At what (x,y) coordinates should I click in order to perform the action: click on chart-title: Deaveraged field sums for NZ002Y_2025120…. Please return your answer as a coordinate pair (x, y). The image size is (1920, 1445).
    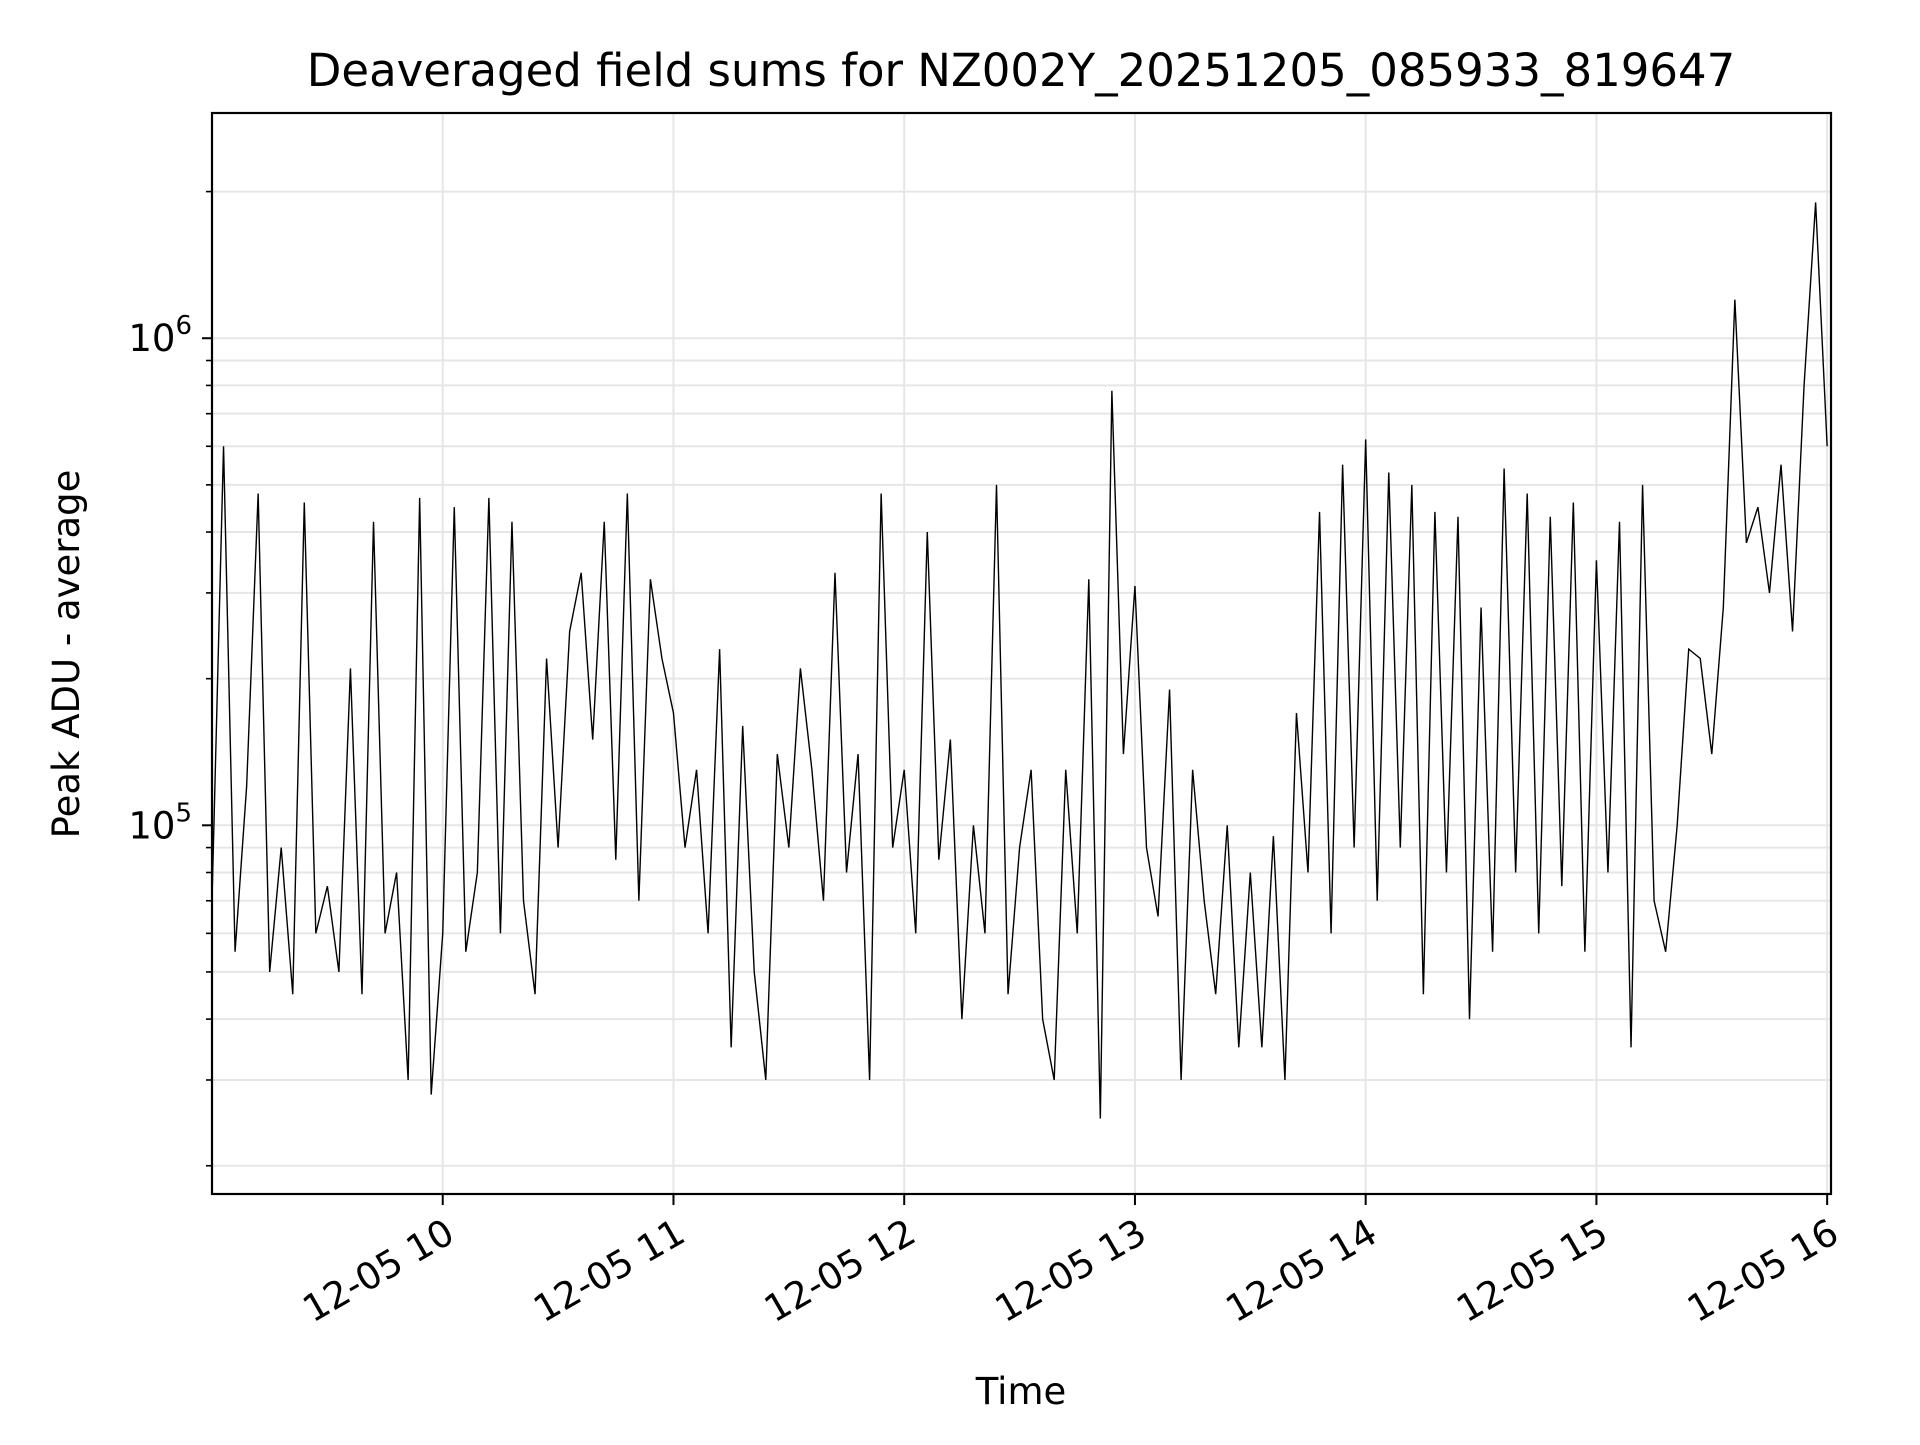
    Looking at the image, I should click on (1021, 70).